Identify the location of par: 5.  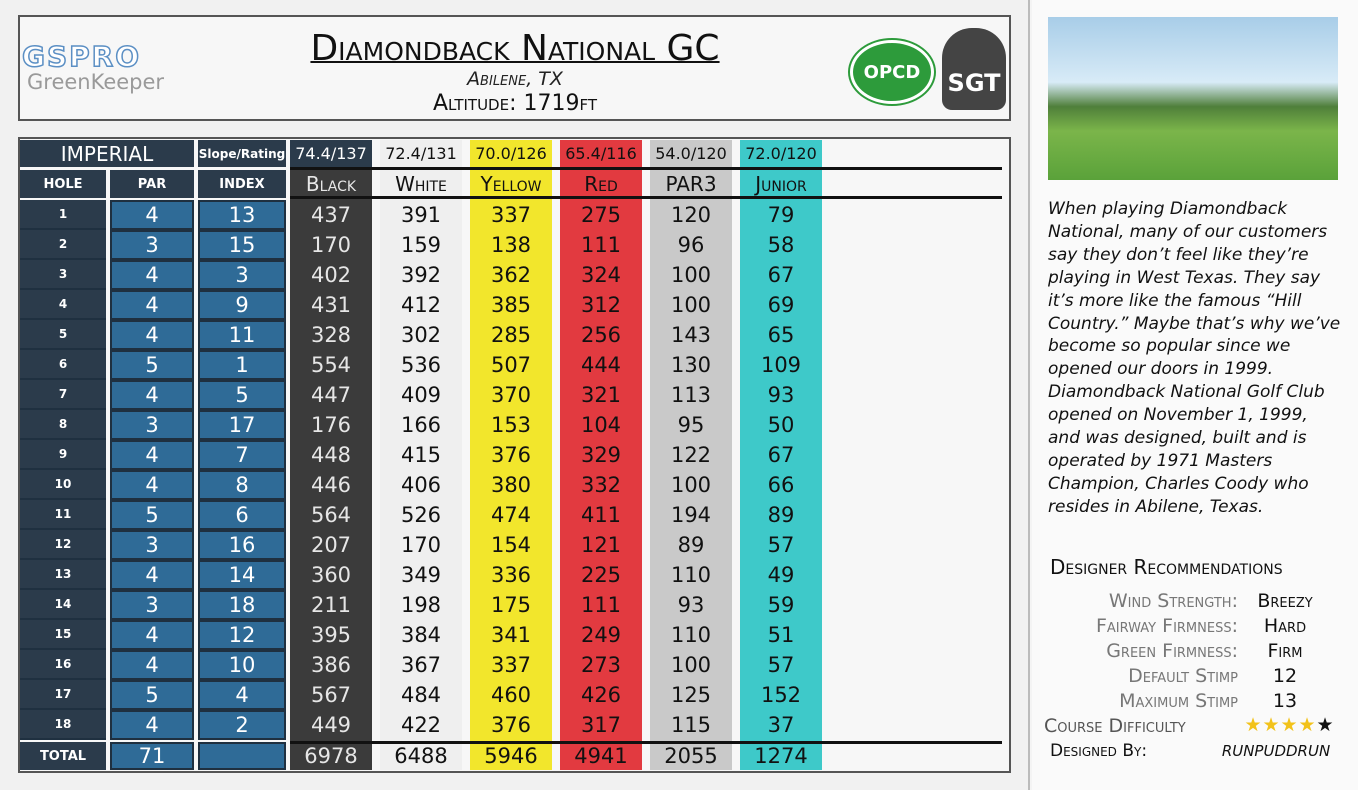
(152, 365).